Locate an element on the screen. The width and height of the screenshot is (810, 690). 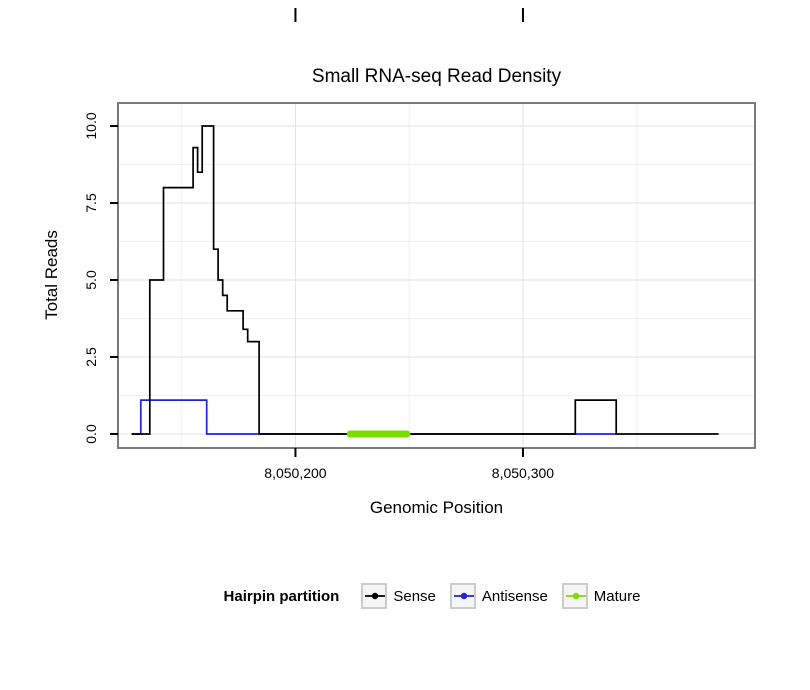
mature-key-glyph is located at coordinates (575, 596).